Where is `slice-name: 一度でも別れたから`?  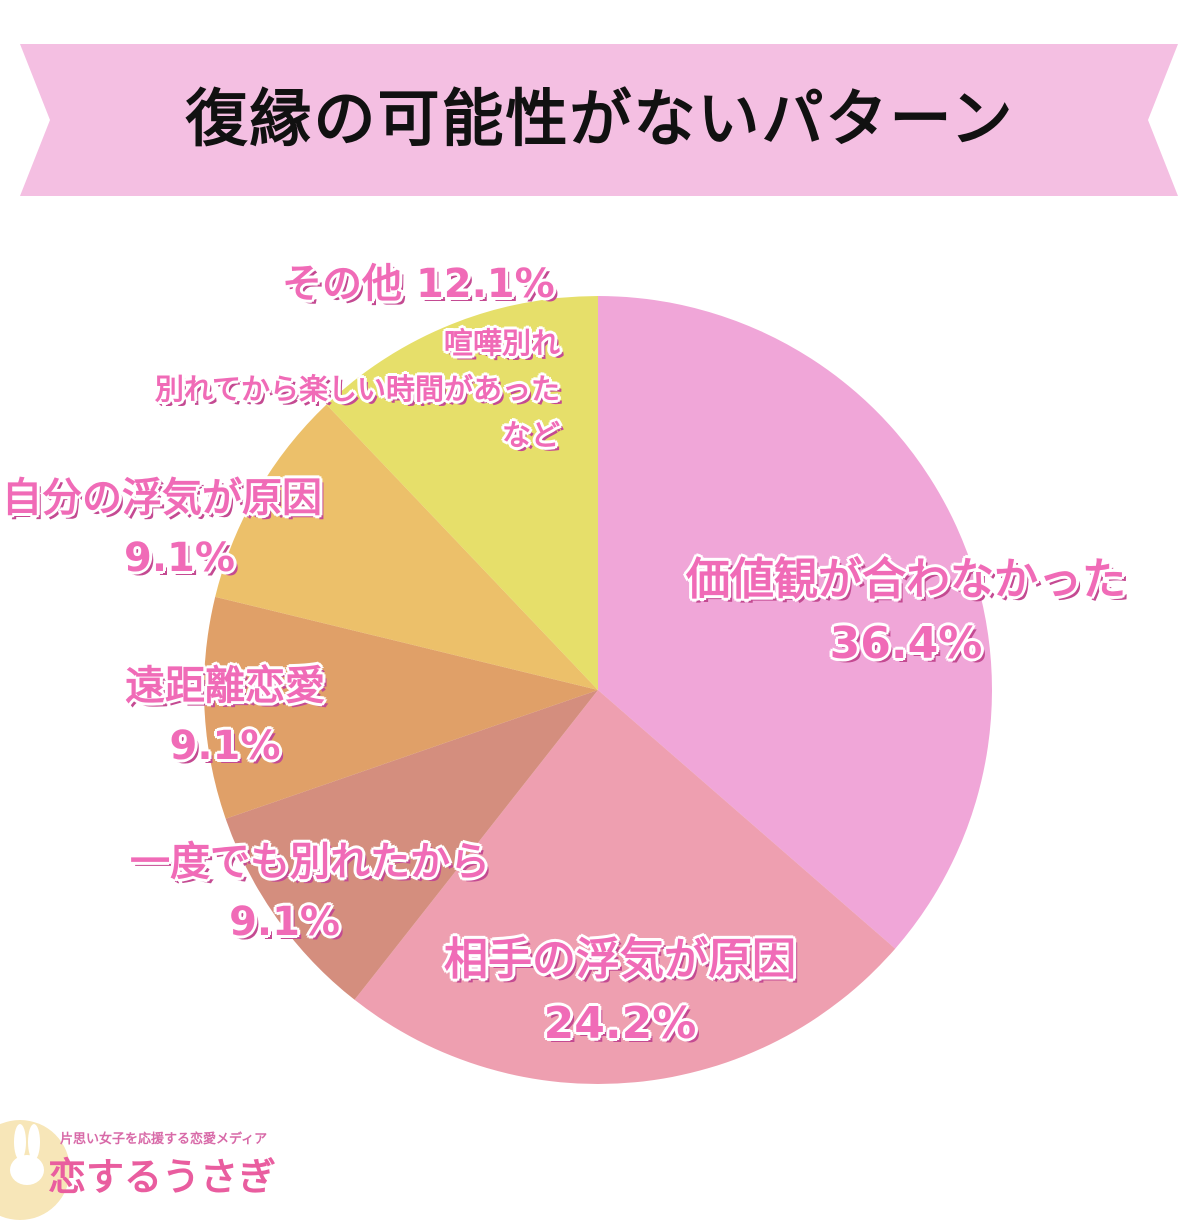
slice-name: 一度でも別れたから is located at coordinates (310, 862).